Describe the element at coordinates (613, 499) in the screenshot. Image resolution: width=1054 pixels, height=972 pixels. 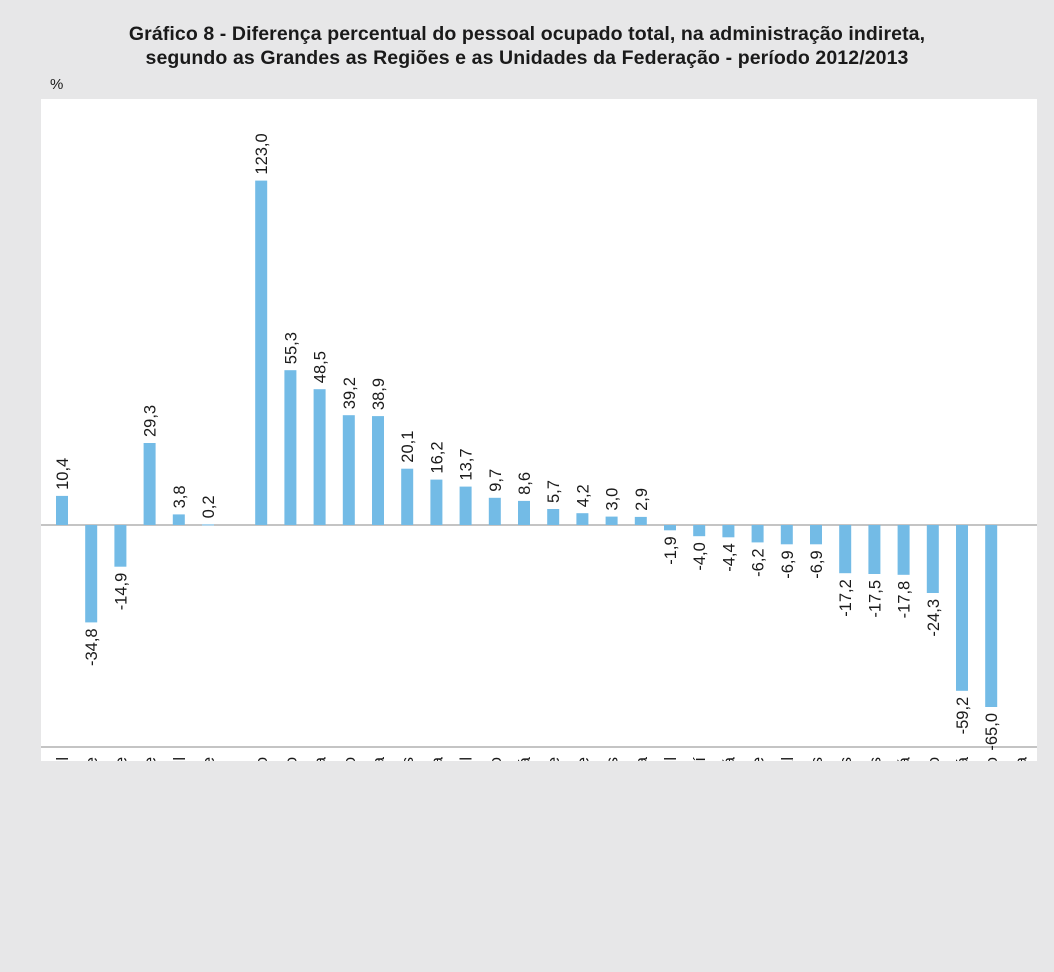
I see `data-label-18: 3,0` at that location.